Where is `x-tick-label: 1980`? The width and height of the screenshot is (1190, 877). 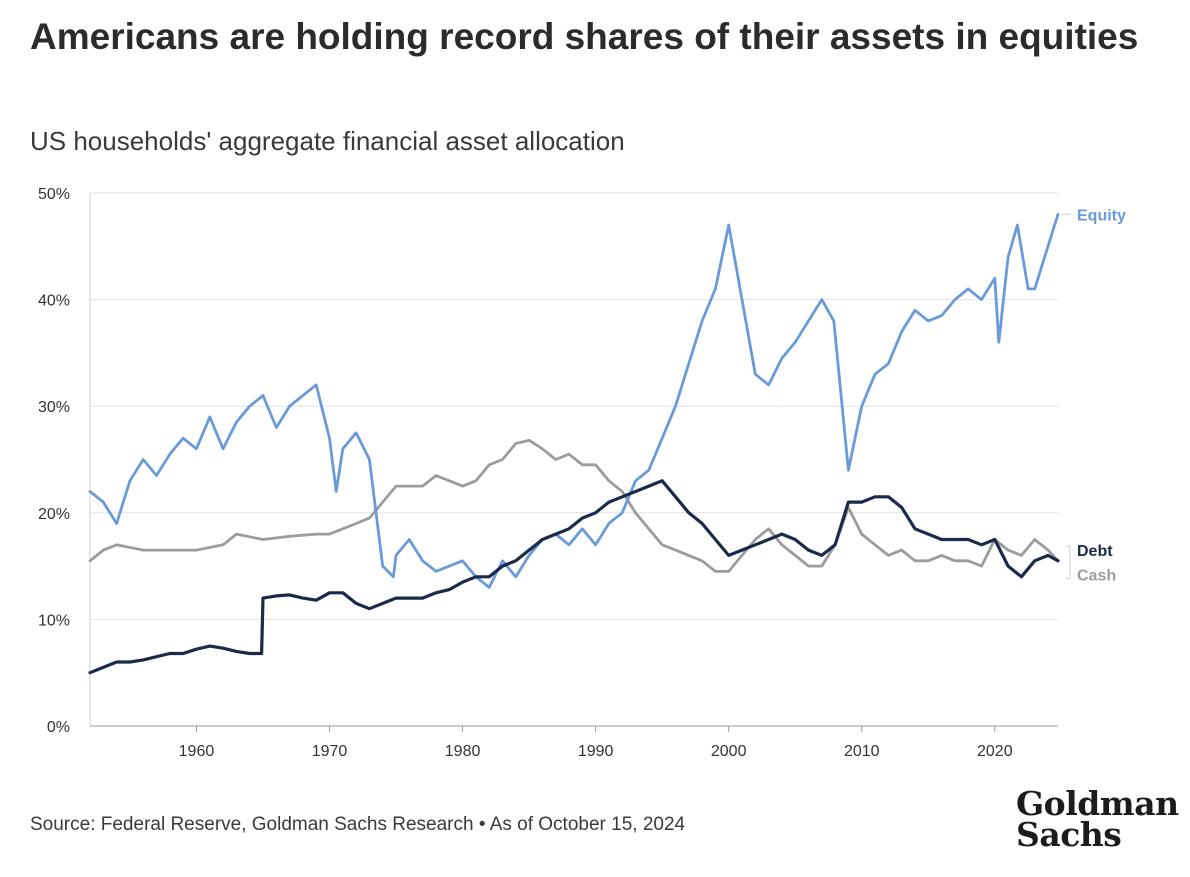
x-tick-label: 1980 is located at coordinates (463, 751).